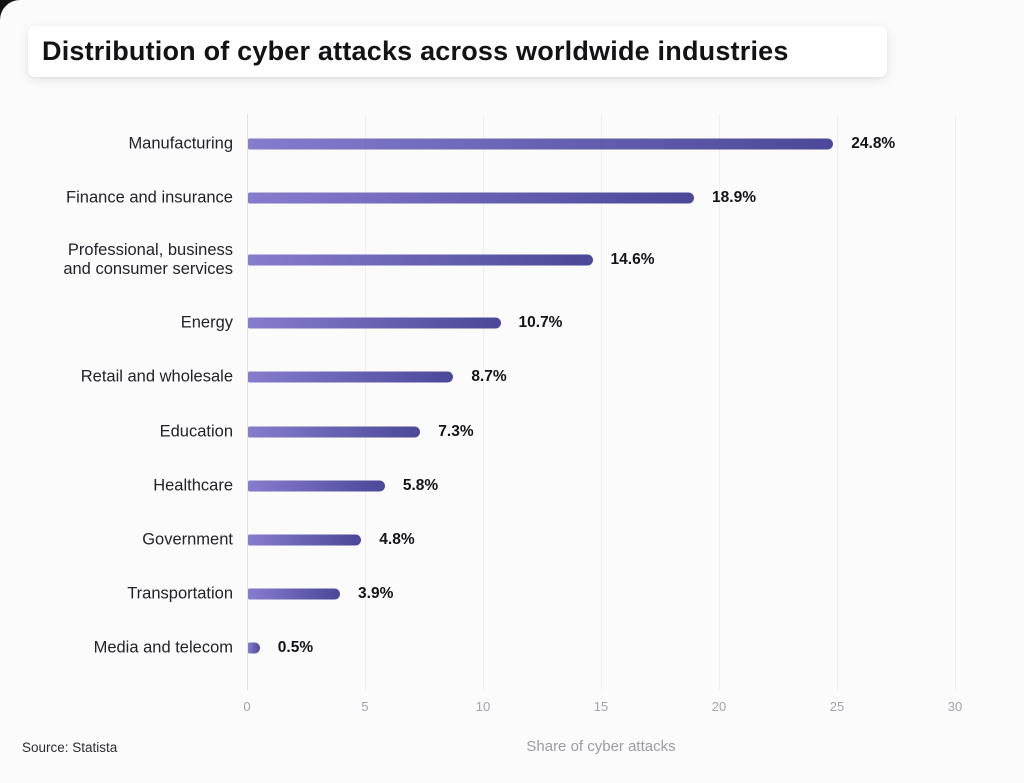  I want to click on x-tick-label: 15, so click(601, 706).